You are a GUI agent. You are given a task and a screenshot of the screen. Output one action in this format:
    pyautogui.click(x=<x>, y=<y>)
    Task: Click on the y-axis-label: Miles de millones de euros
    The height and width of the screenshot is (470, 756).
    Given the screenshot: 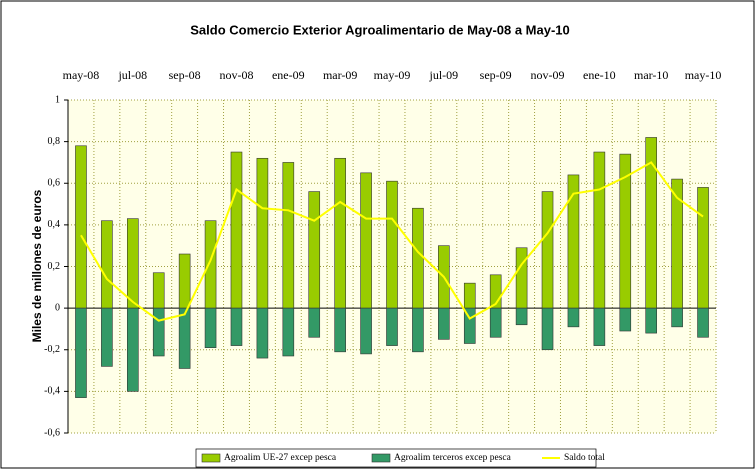 What is the action you would take?
    pyautogui.click(x=37, y=265)
    